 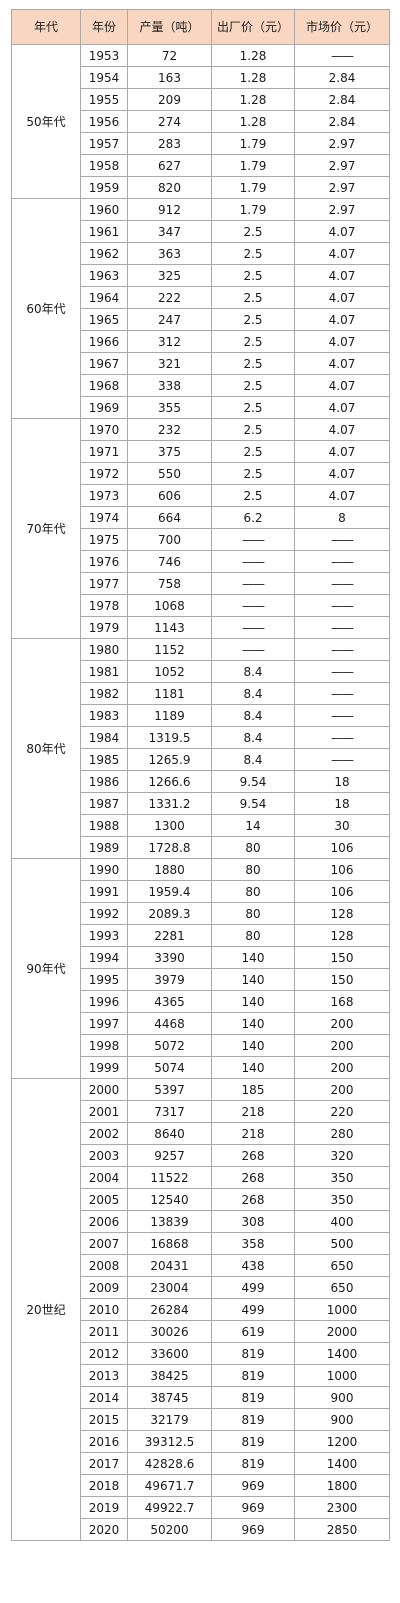 I want to click on year-cell: 1997, so click(x=104, y=1023).